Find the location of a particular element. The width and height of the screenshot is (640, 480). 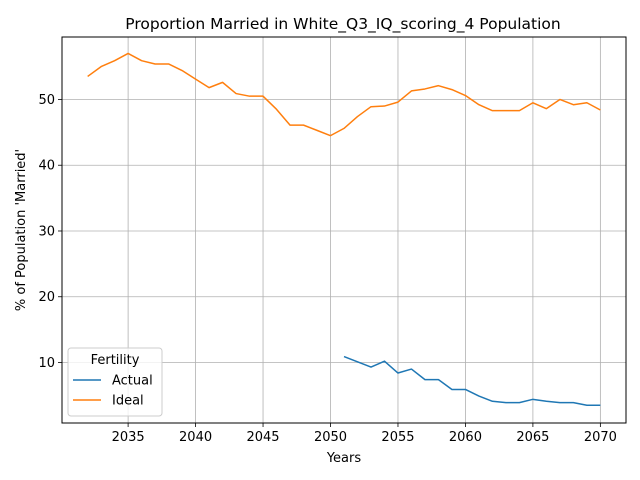

y-tick-label: 40 is located at coordinates (46, 166).